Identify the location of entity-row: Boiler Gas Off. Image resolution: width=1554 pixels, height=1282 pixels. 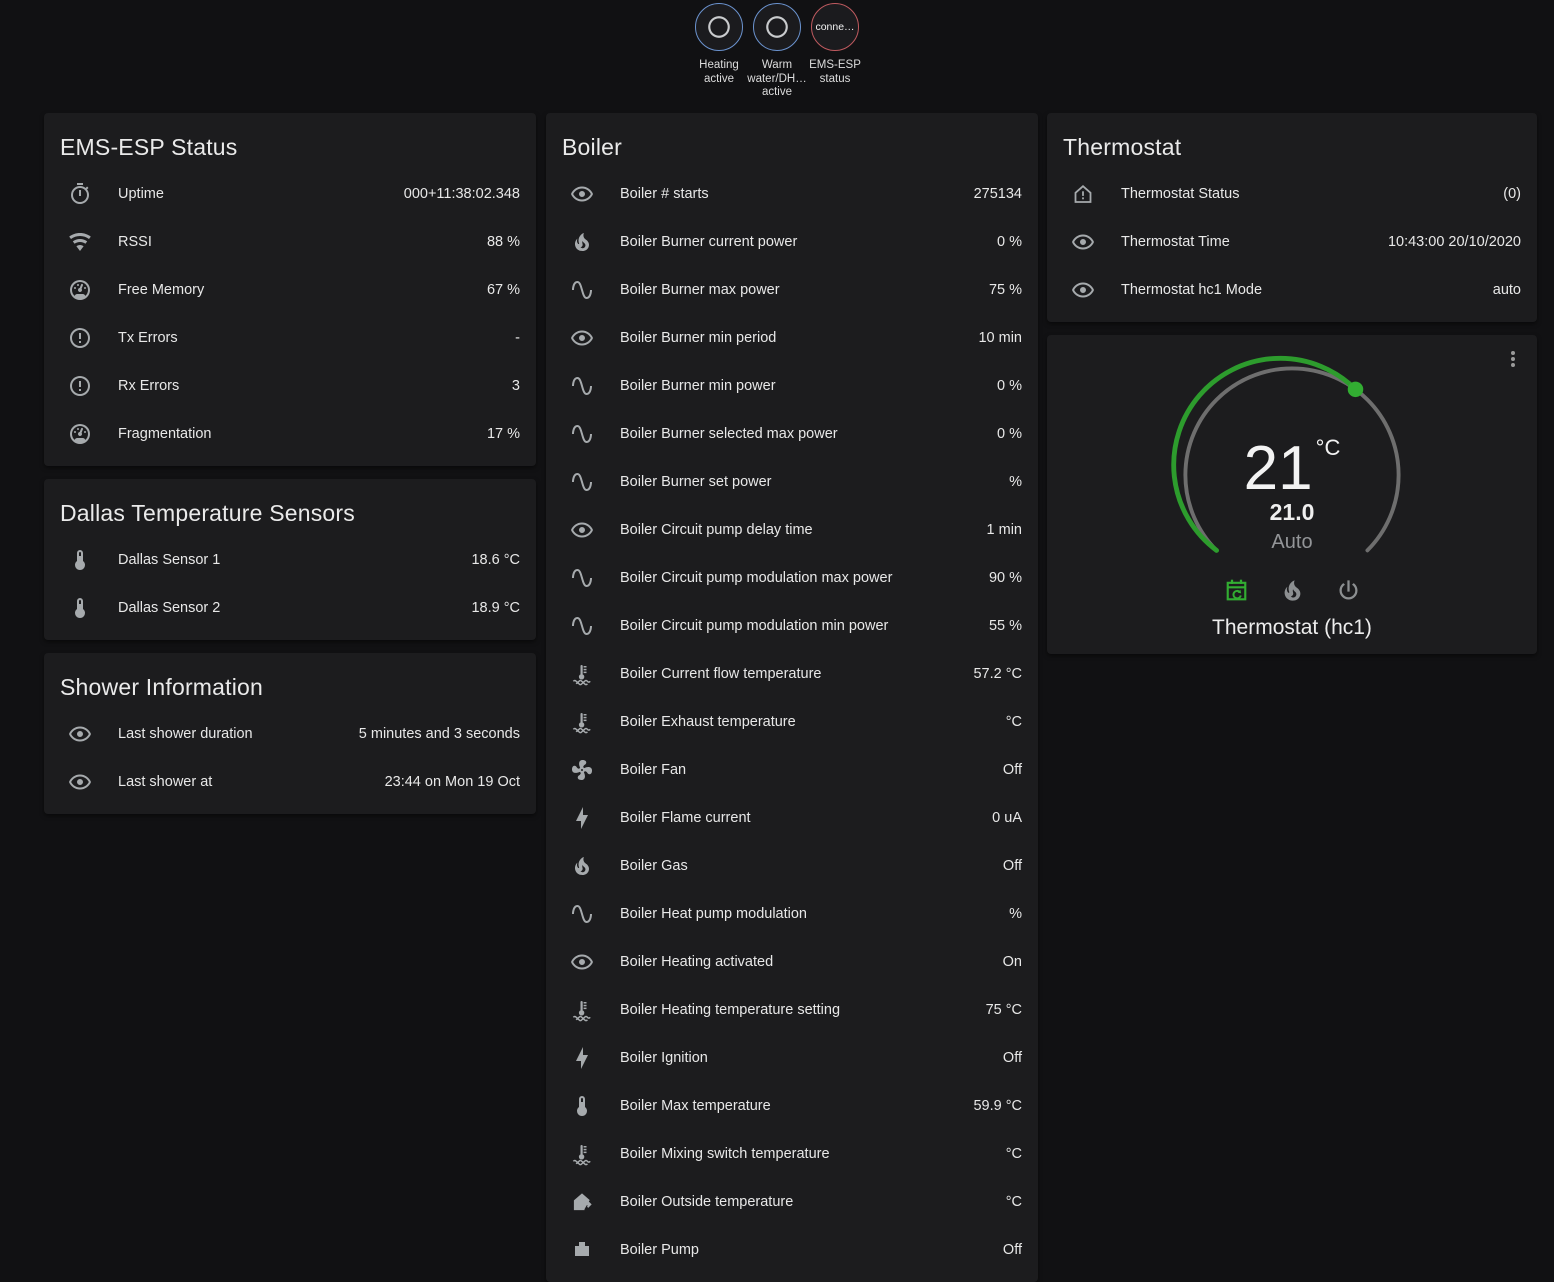
(792, 866).